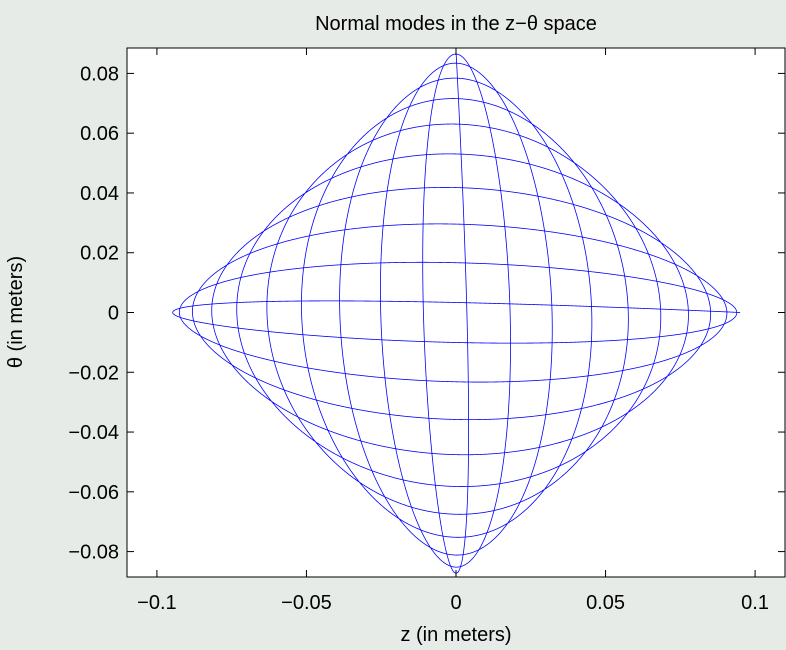  I want to click on y-tick-label: −0.02, so click(93, 373).